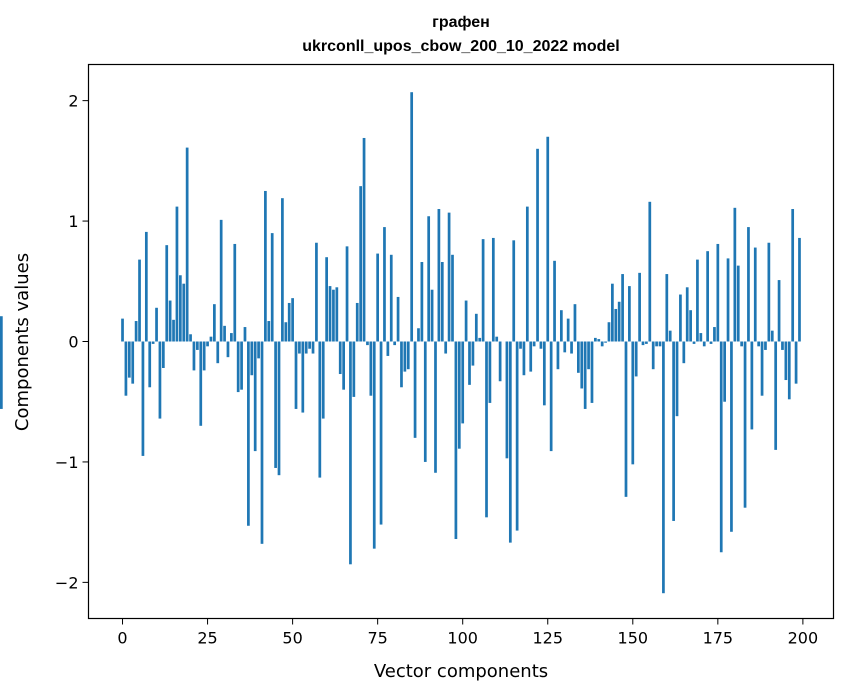  What do you see at coordinates (67, 462) in the screenshot?
I see `y-tick-label: −1` at bounding box center [67, 462].